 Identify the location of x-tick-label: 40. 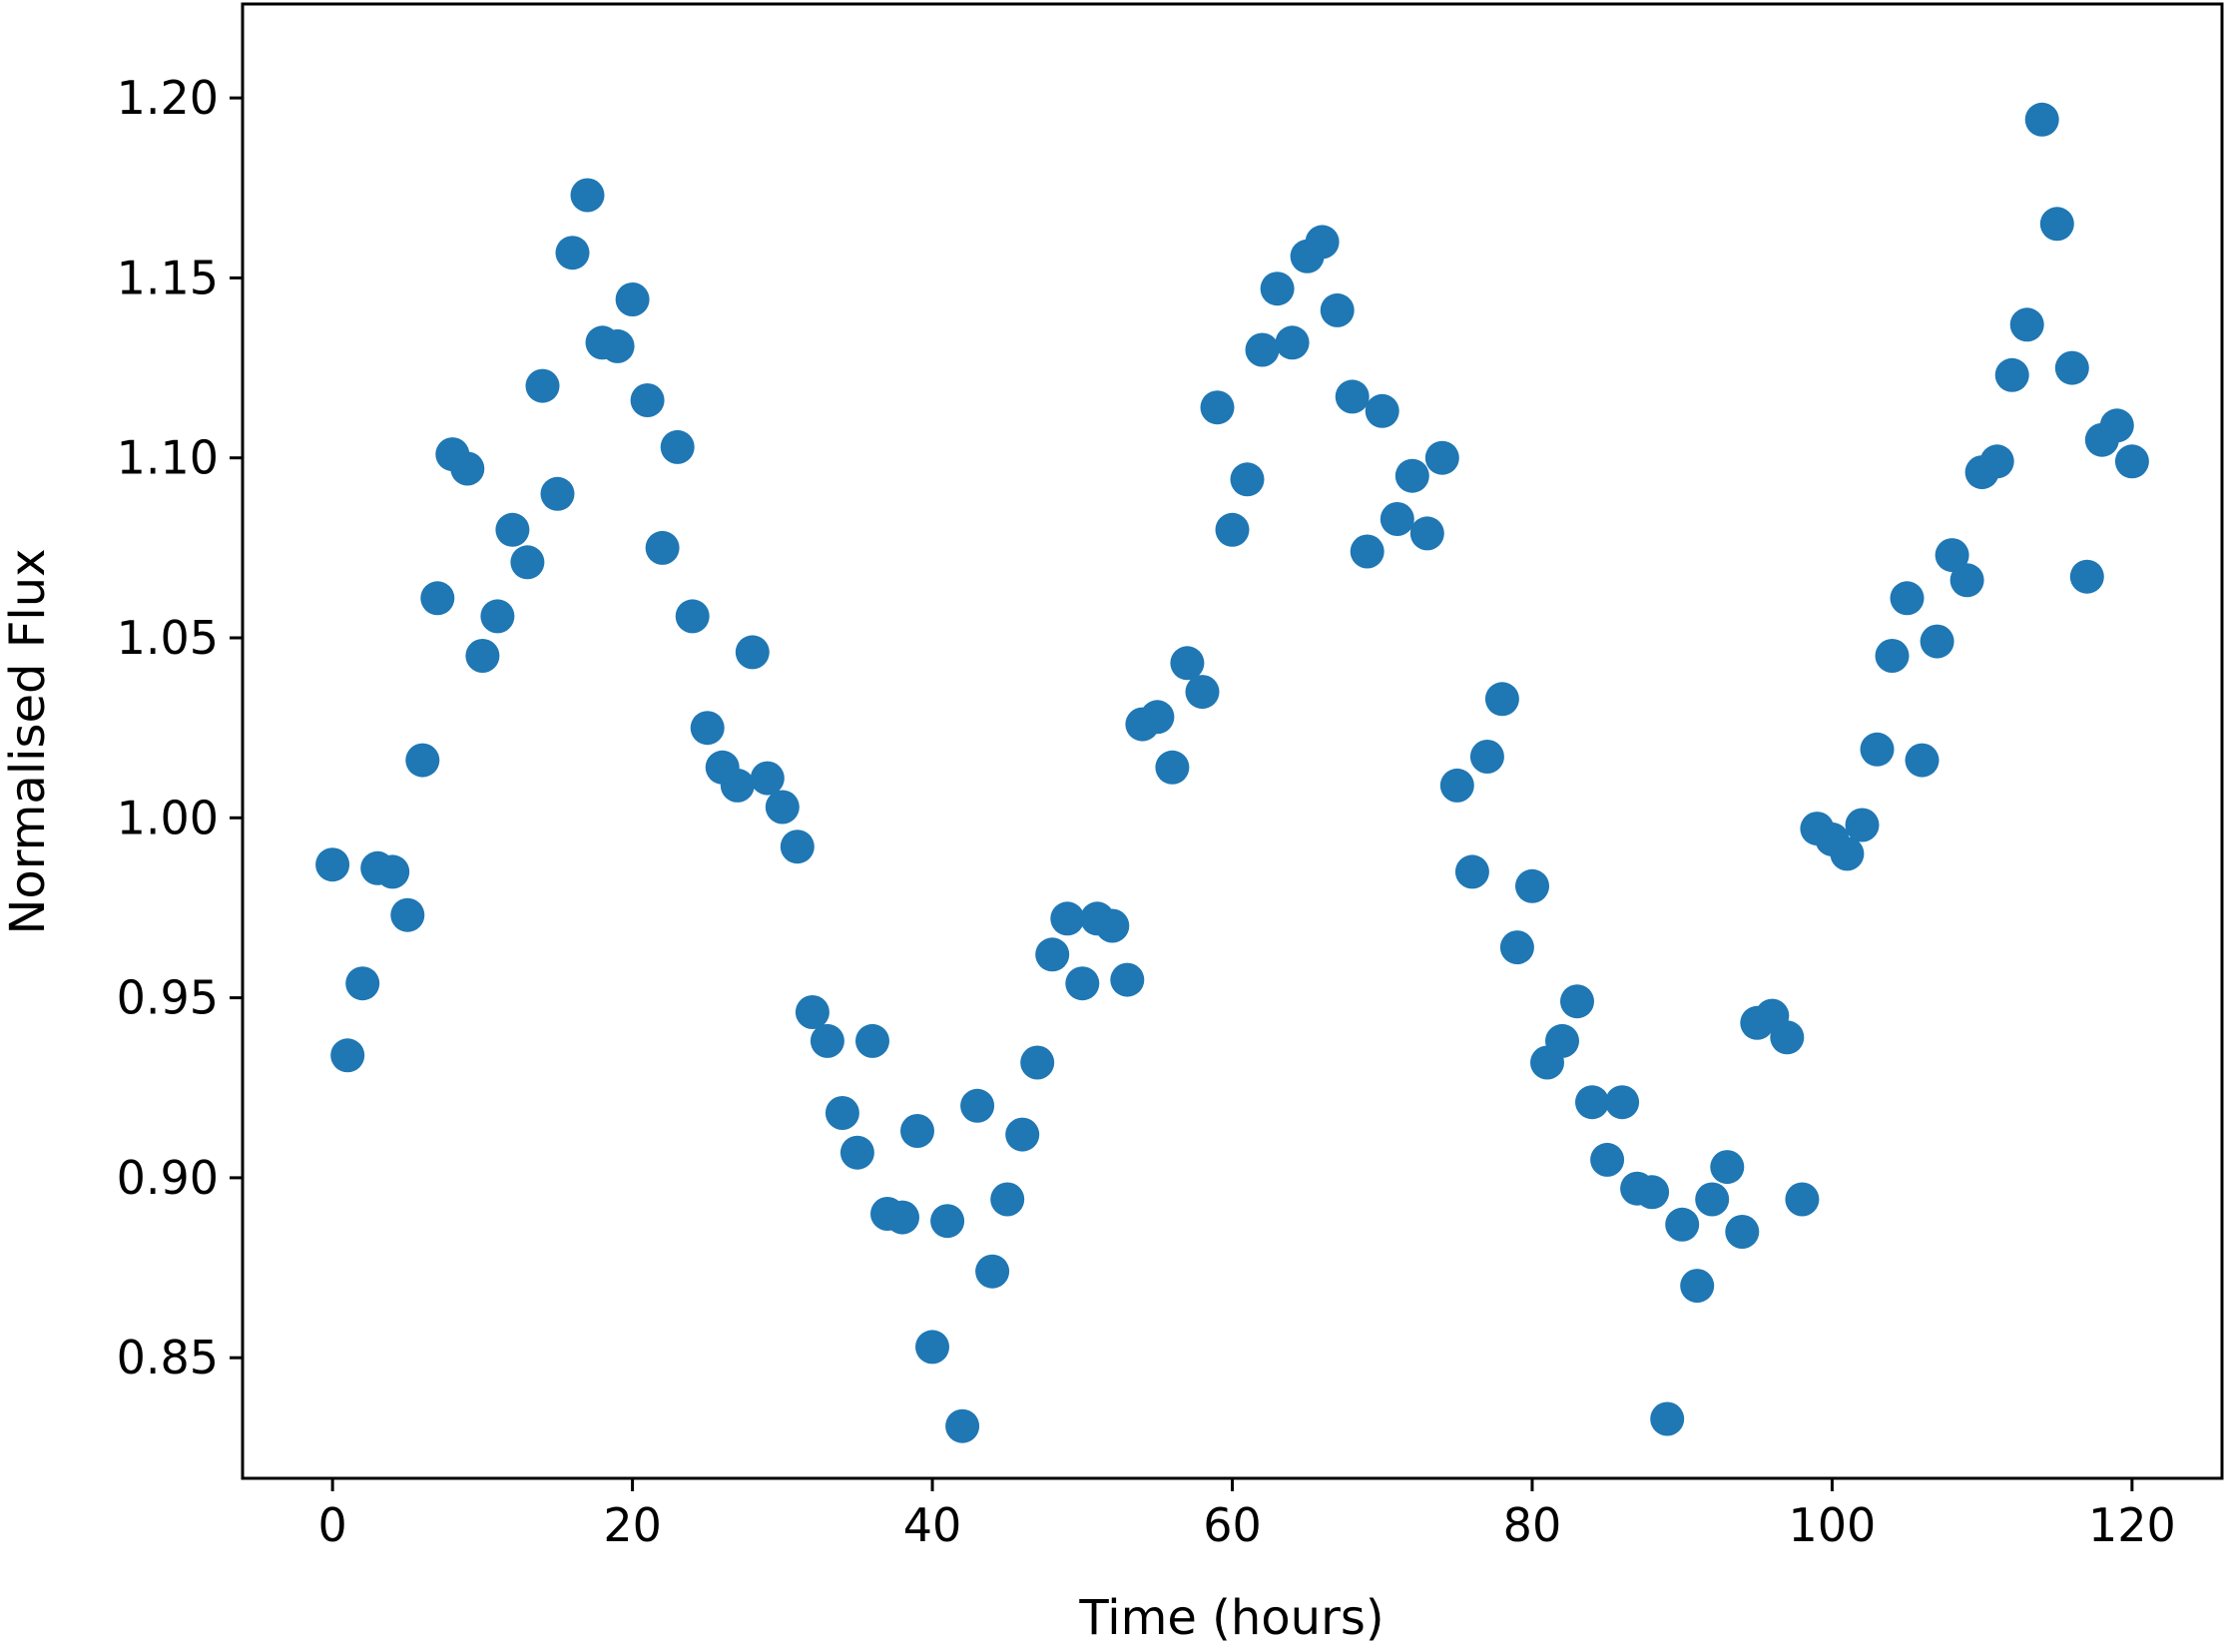
(932, 1525).